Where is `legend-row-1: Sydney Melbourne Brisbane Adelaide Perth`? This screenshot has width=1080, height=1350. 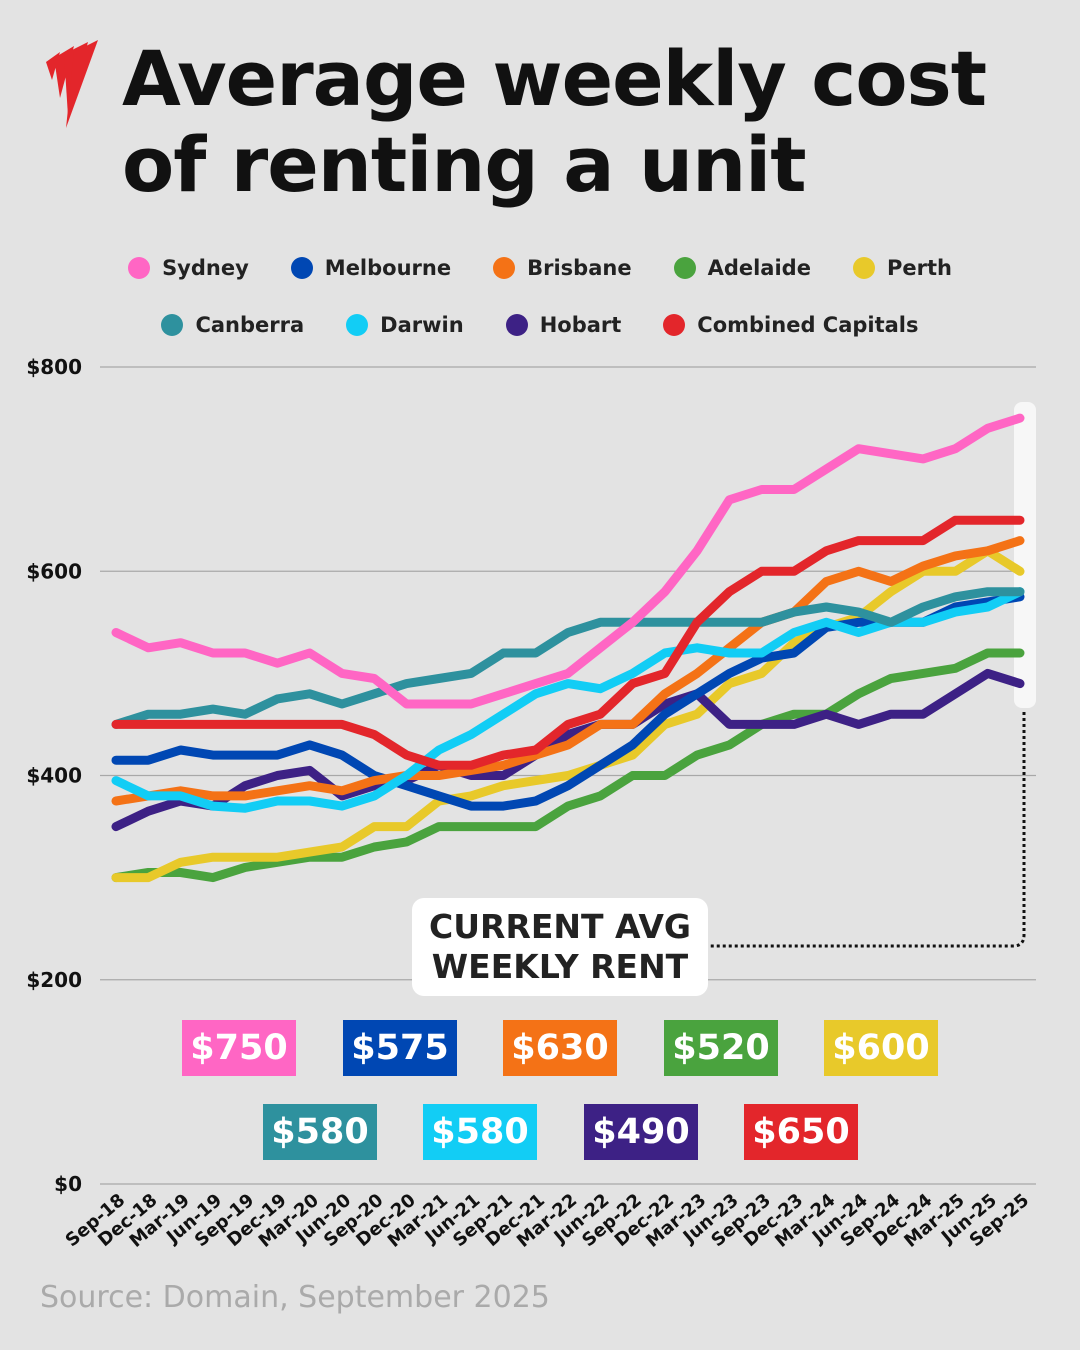 legend-row-1: Sydney Melbourne Brisbane Adelaide Perth is located at coordinates (540, 268).